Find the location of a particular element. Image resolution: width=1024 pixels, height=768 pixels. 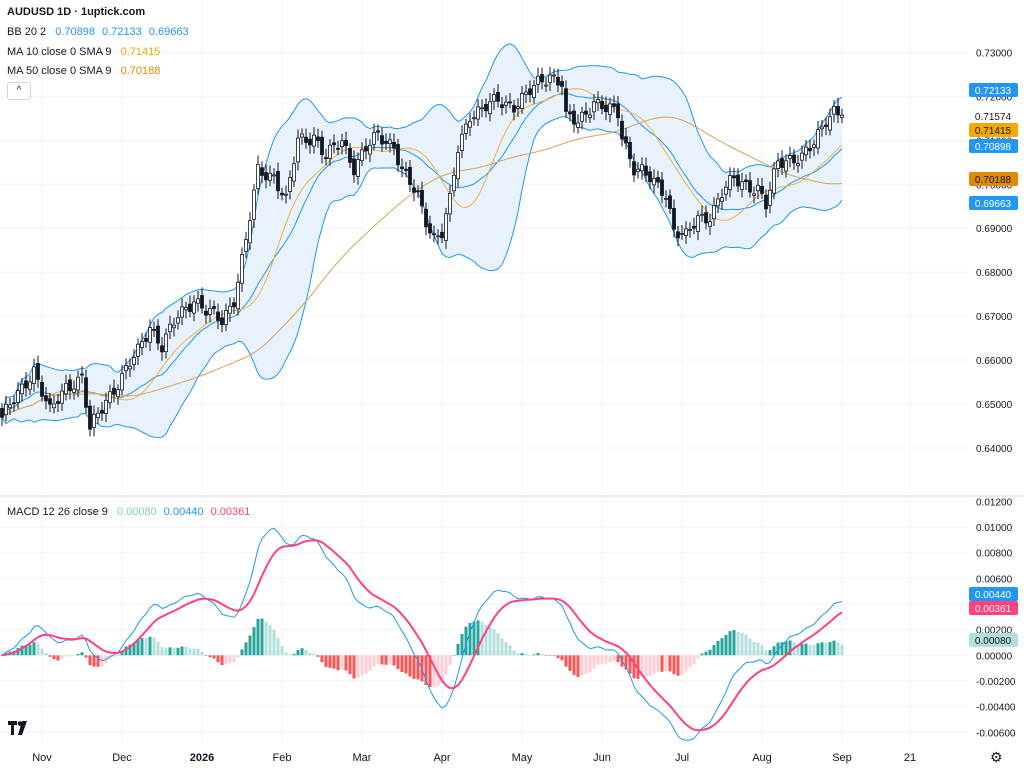

ma50-badge-bg is located at coordinates (993, 179).